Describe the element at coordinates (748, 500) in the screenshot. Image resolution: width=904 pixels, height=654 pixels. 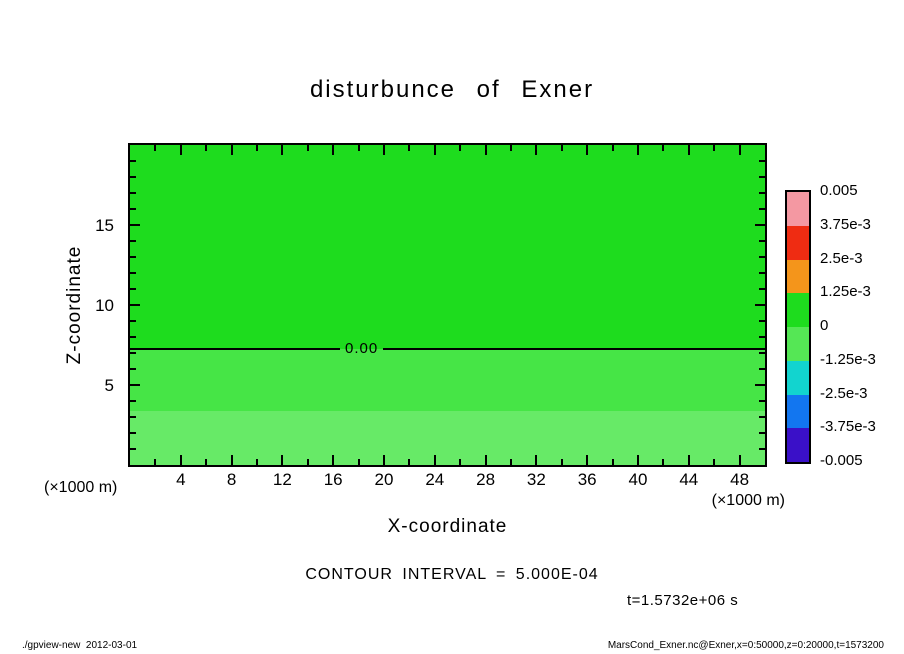
I see `x-axis-unit: (×1000 m)` at that location.